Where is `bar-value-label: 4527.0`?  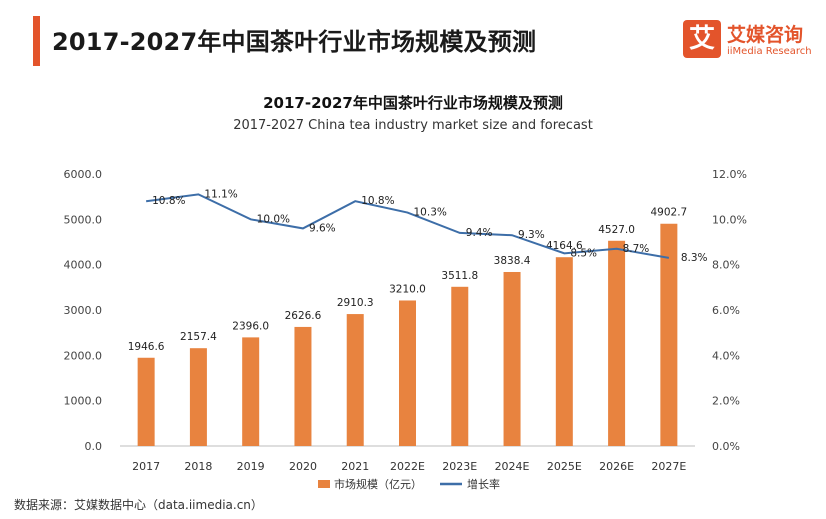 bar-value-label: 4527.0 is located at coordinates (616, 230).